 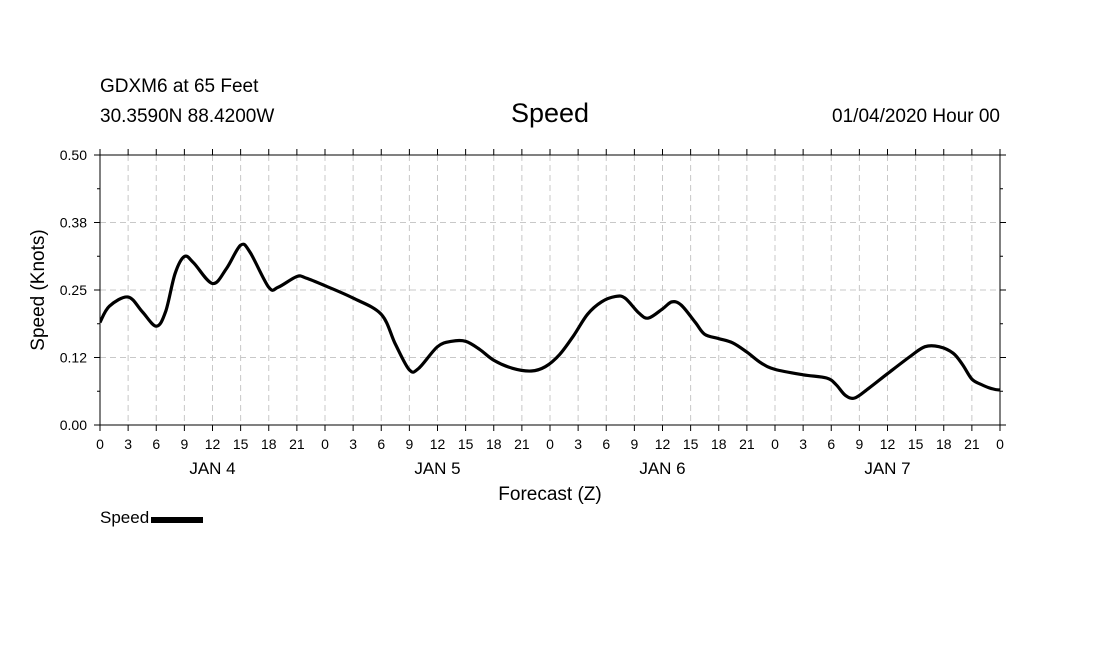 I want to click on x-axis-title: Forecast (Z), so click(x=549, y=494).